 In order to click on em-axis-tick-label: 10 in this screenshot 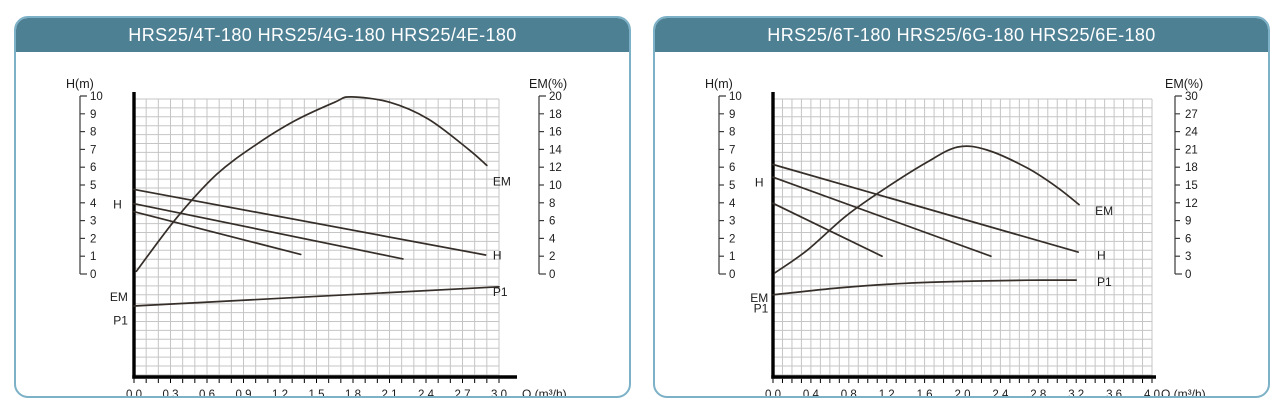, I will do `click(555, 186)`.